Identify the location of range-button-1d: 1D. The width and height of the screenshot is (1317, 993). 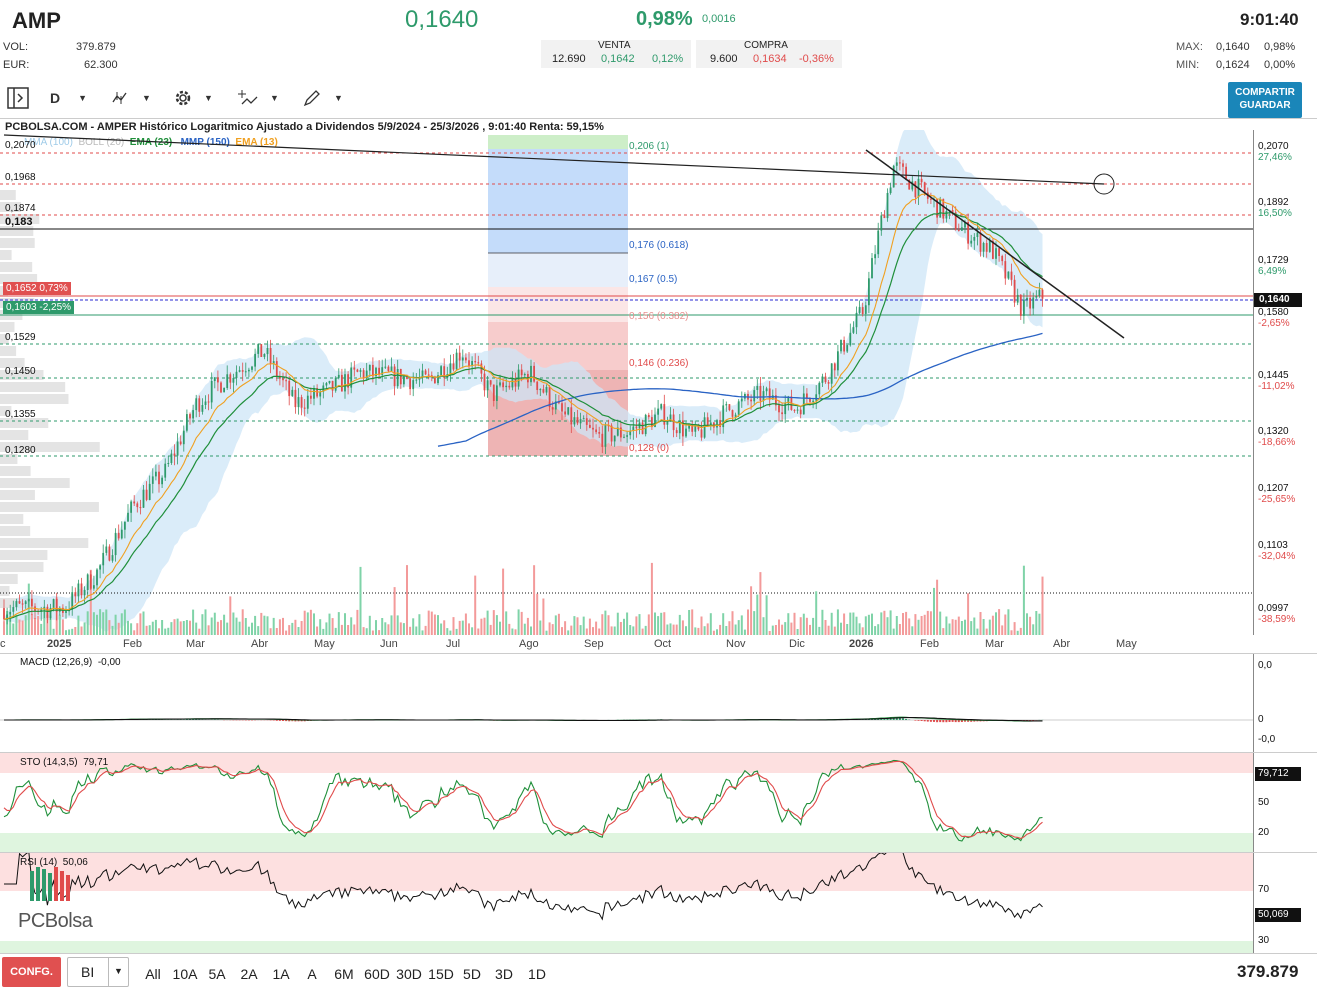
(537, 974).